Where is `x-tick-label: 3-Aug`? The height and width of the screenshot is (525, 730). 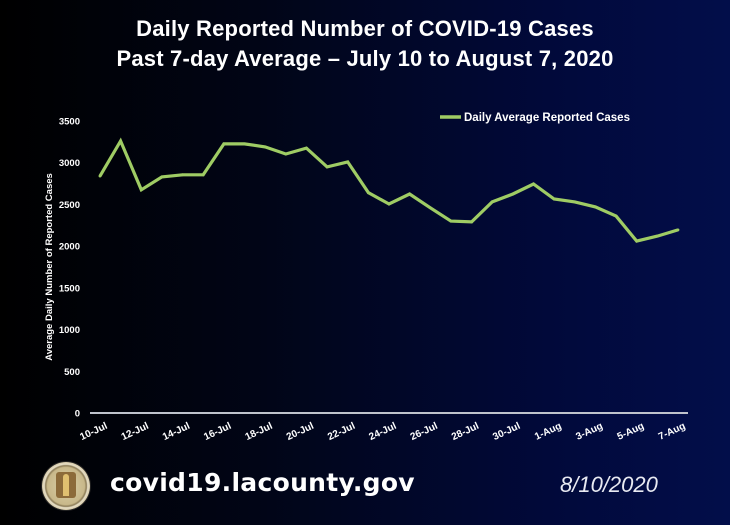
x-tick-label: 3-Aug is located at coordinates (589, 432).